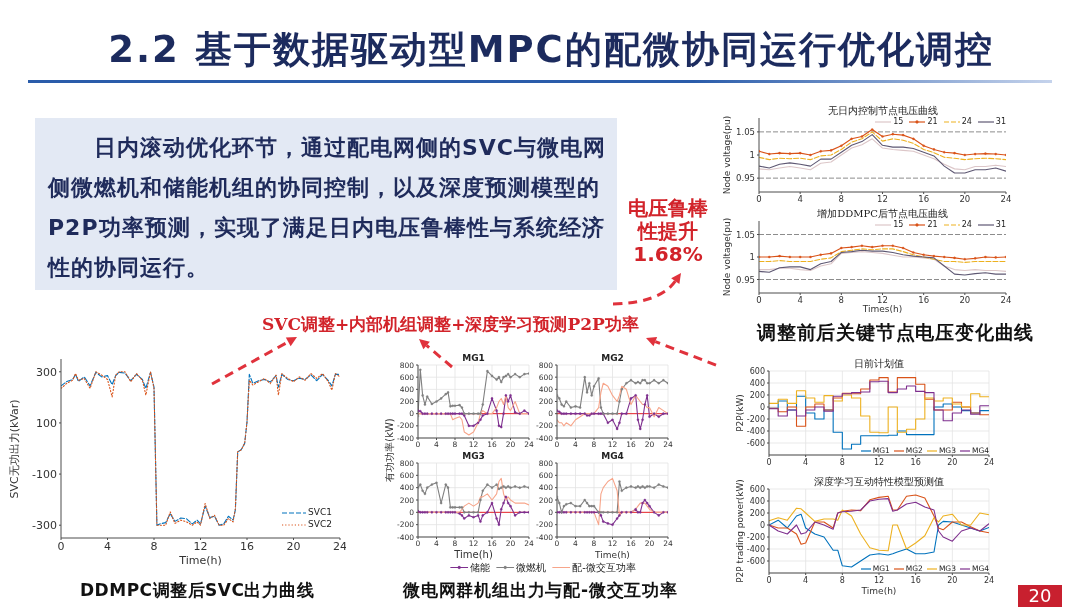 Image resolution: width=1080 pixels, height=608 pixels. I want to click on legend-label: 微燃机, so click(531, 567).